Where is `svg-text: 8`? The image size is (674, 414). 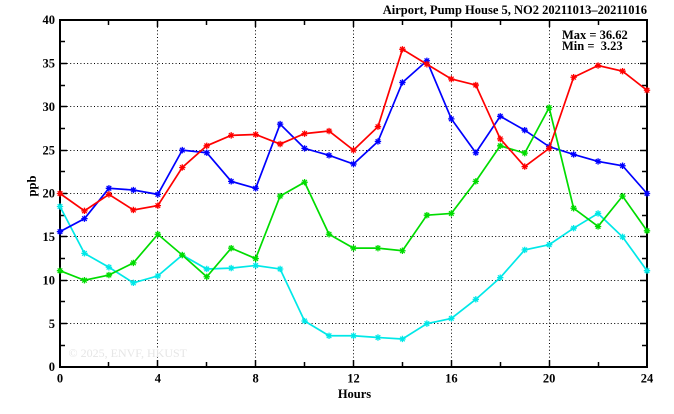
svg-text: 8 is located at coordinates (256, 379).